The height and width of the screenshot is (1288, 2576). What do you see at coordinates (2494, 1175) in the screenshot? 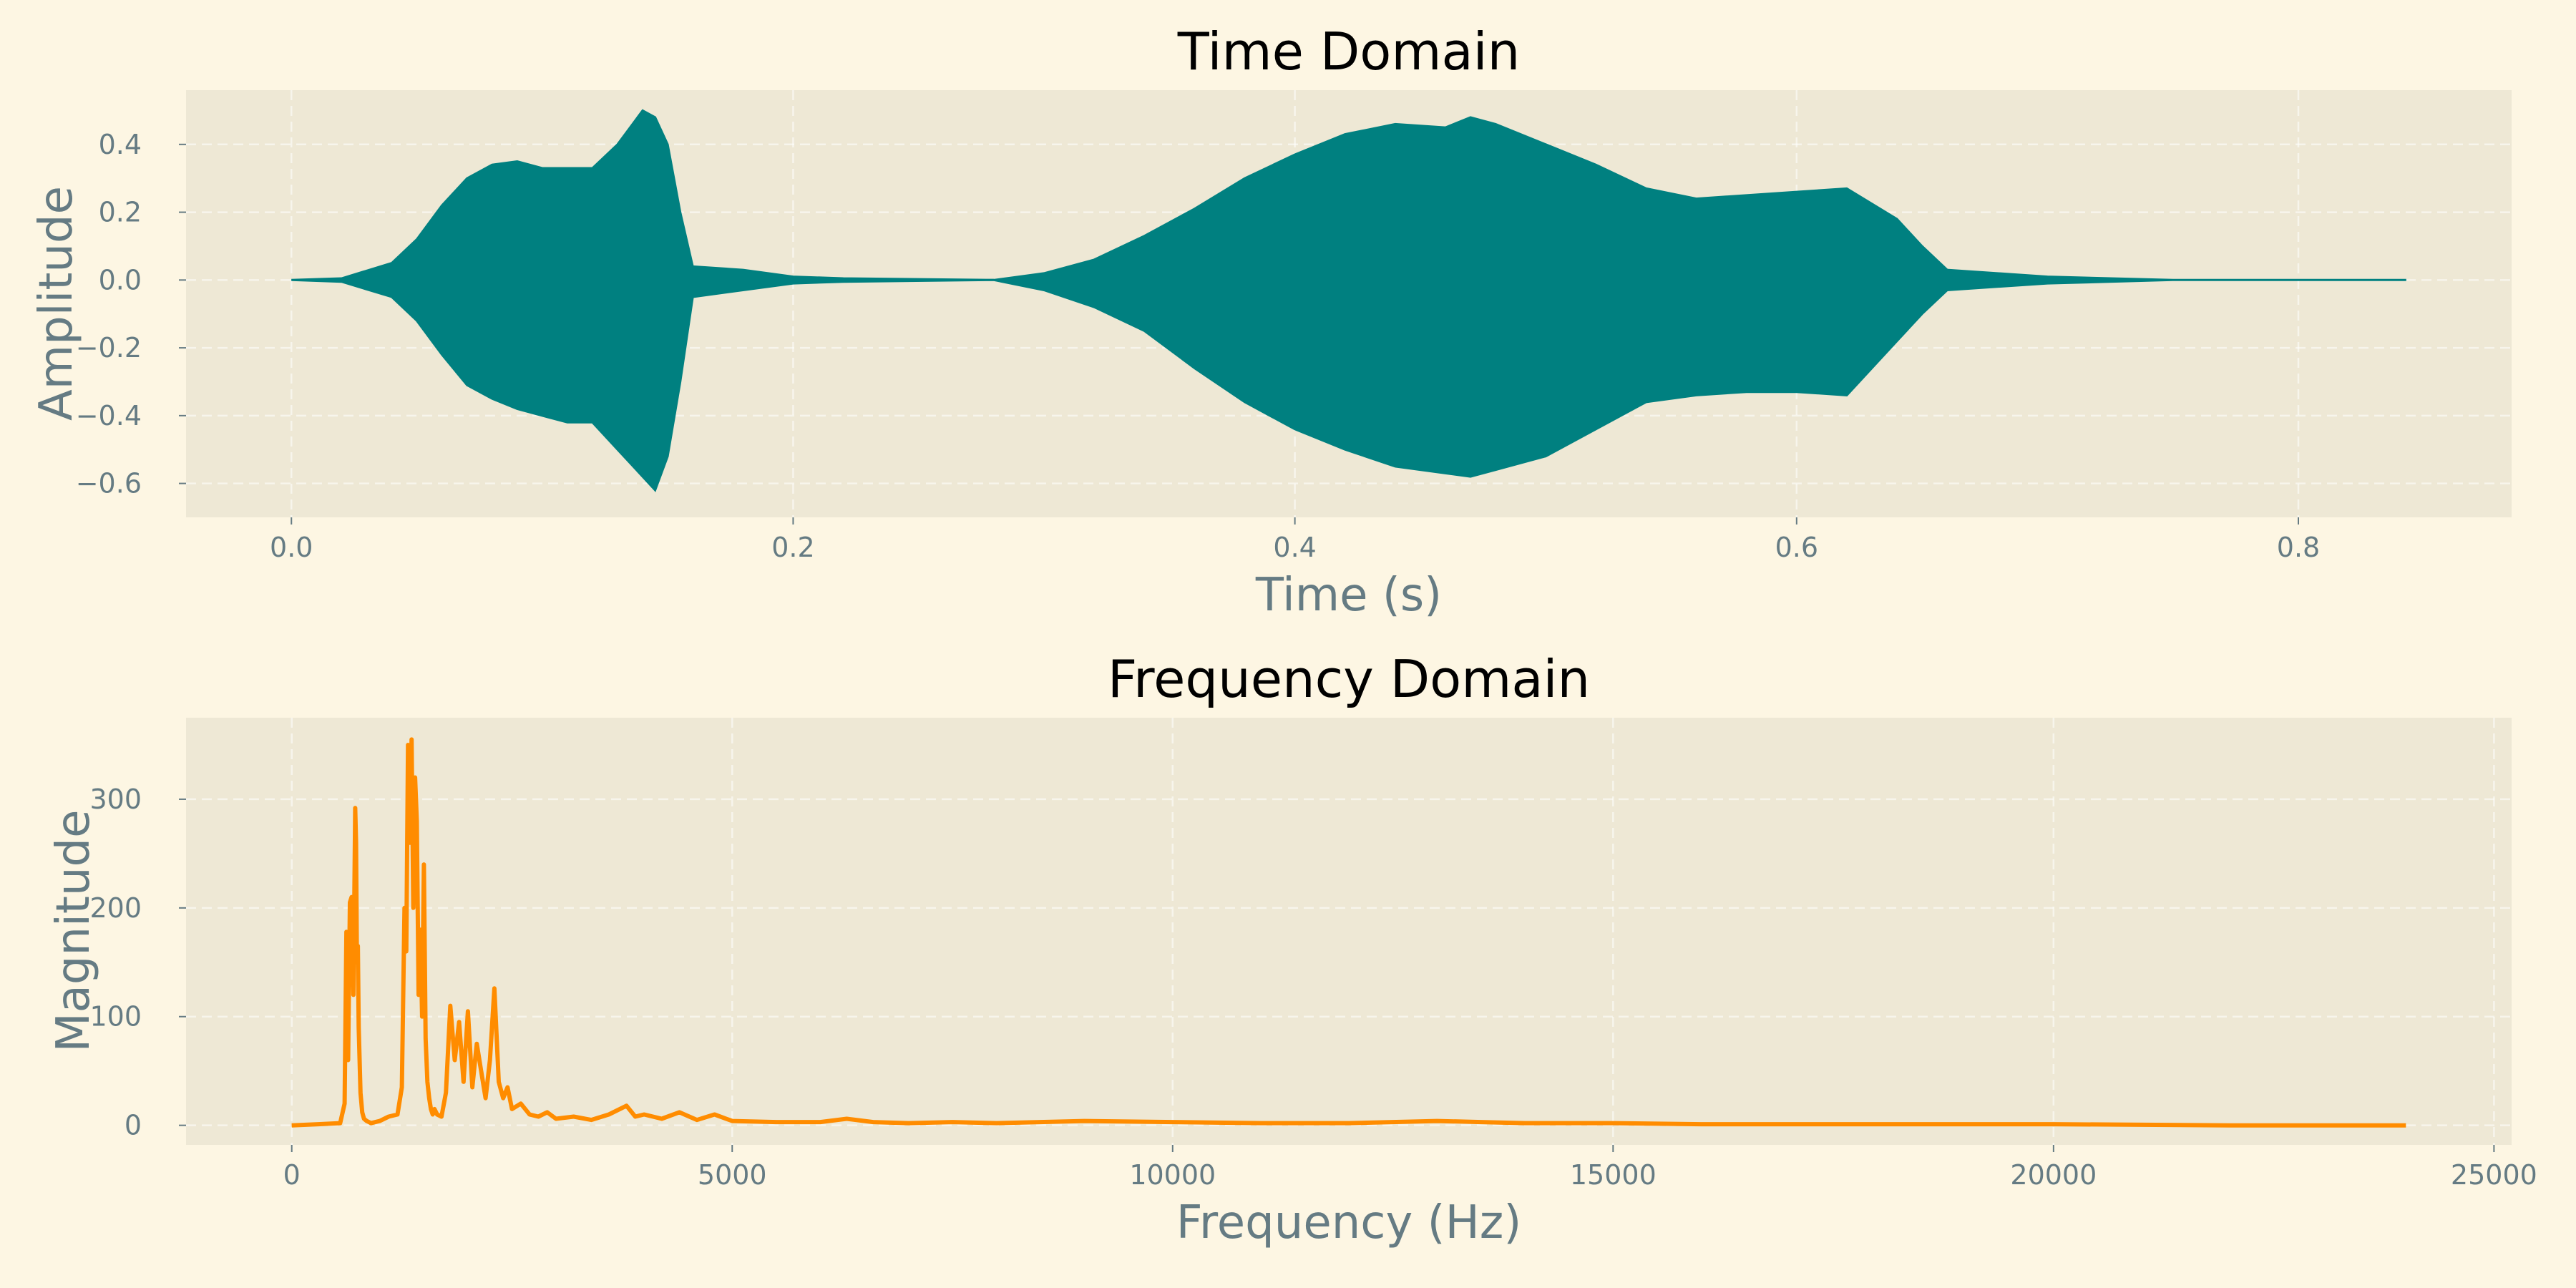
I see `x-tick-label: 25000` at bounding box center [2494, 1175].